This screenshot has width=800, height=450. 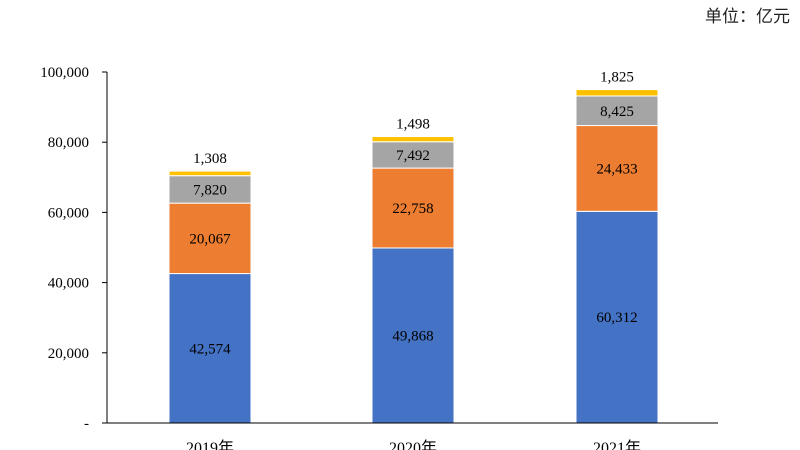 What do you see at coordinates (413, 125) in the screenshot?
I see `data-label: 1,498` at bounding box center [413, 125].